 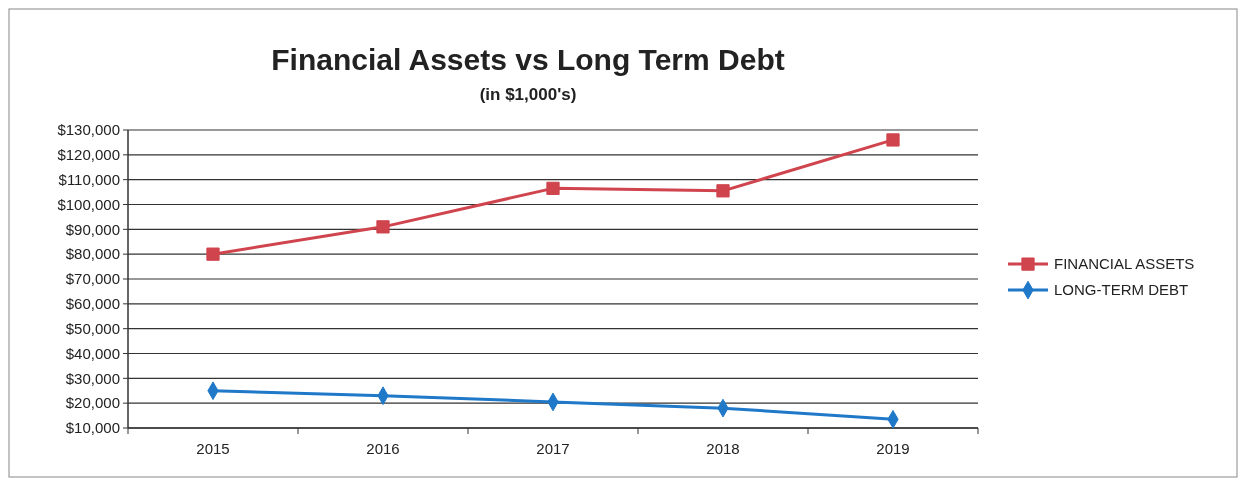 What do you see at coordinates (92, 353) in the screenshot?
I see `y-tick-label: $40,000` at bounding box center [92, 353].